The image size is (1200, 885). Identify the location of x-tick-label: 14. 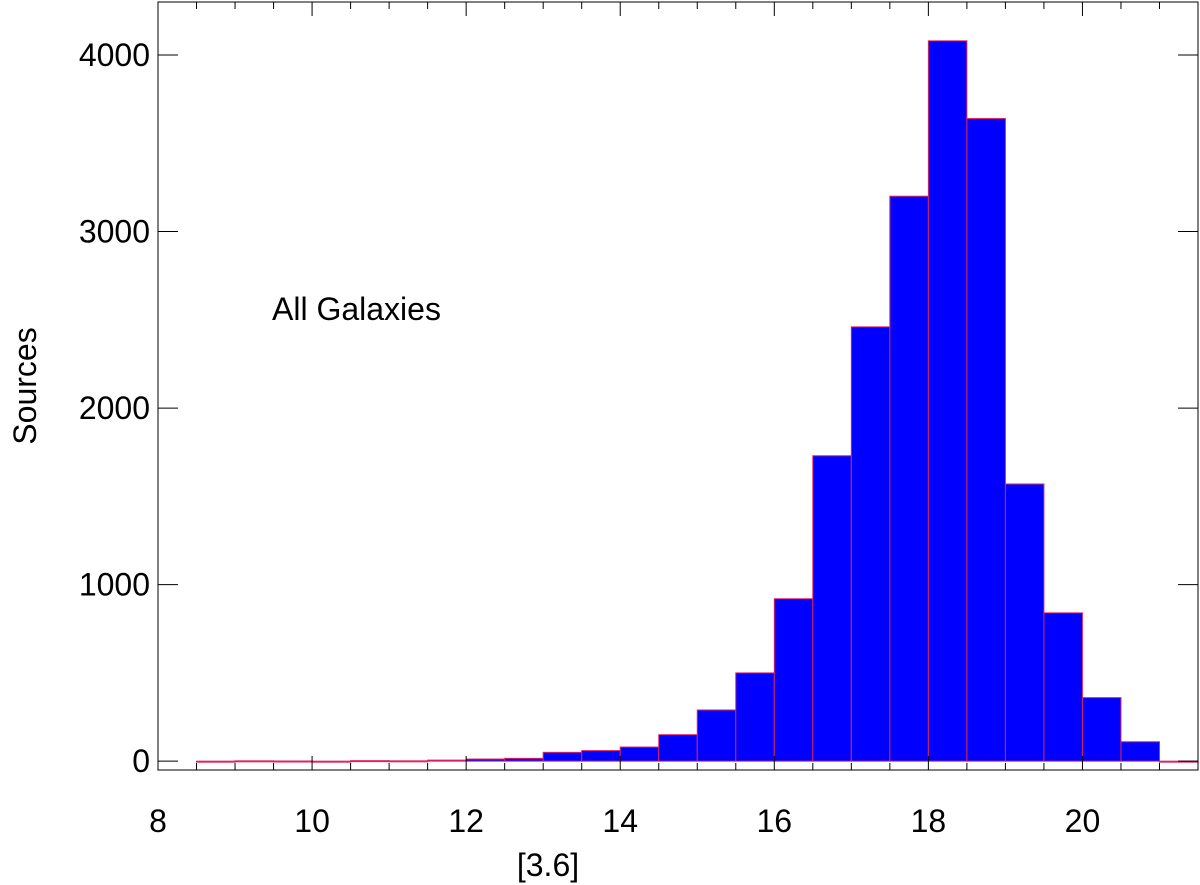
(620, 821).